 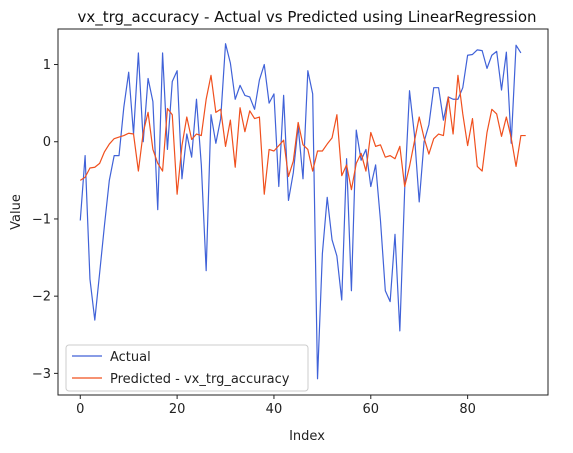 I want to click on x-axis: 0 20 40 60 80, so click(x=276, y=406).